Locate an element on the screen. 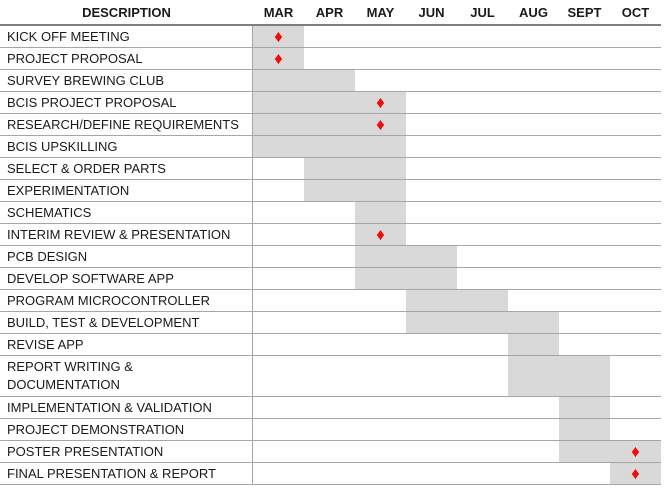 This screenshot has width=668, height=489. task-label: FINAL PRESENTATION & REPORT is located at coordinates (126, 473).